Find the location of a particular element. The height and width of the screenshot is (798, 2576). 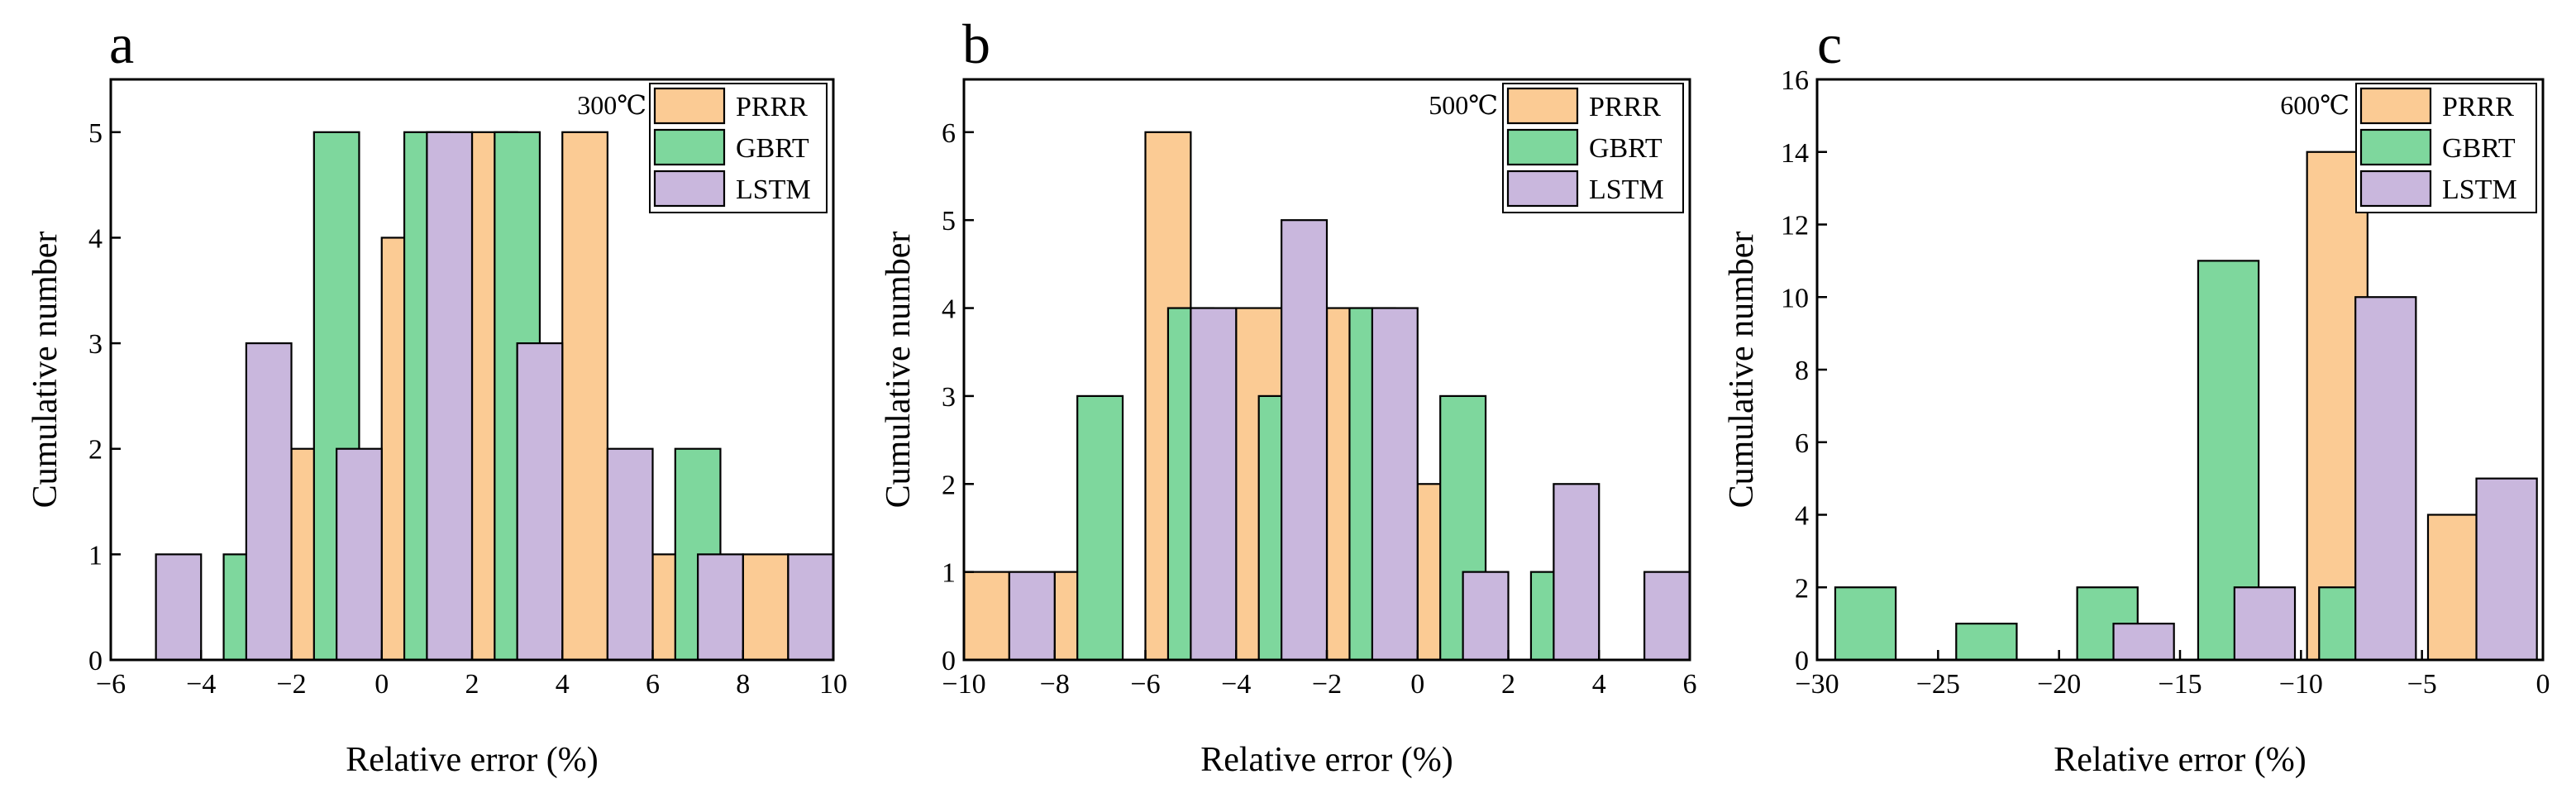

x-tick-label: −25 is located at coordinates (1938, 684).